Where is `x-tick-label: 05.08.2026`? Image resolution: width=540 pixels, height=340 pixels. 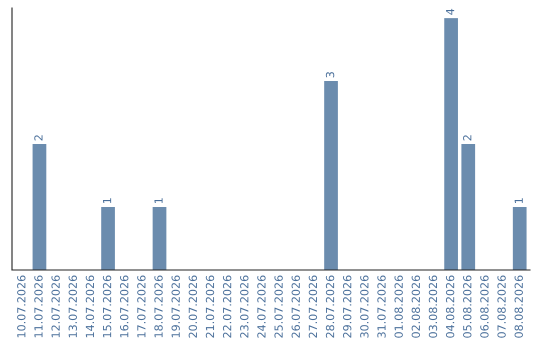
x-tick-label: 05.08.2026 is located at coordinates (467, 307).